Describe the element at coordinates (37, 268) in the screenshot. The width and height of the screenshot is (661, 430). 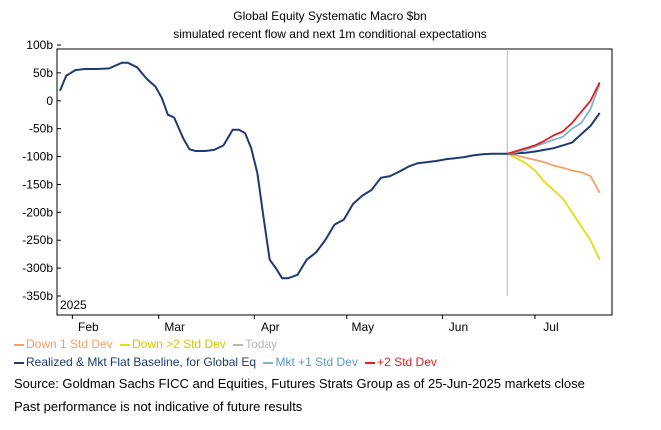
I see `y-tick-label: -300b` at that location.